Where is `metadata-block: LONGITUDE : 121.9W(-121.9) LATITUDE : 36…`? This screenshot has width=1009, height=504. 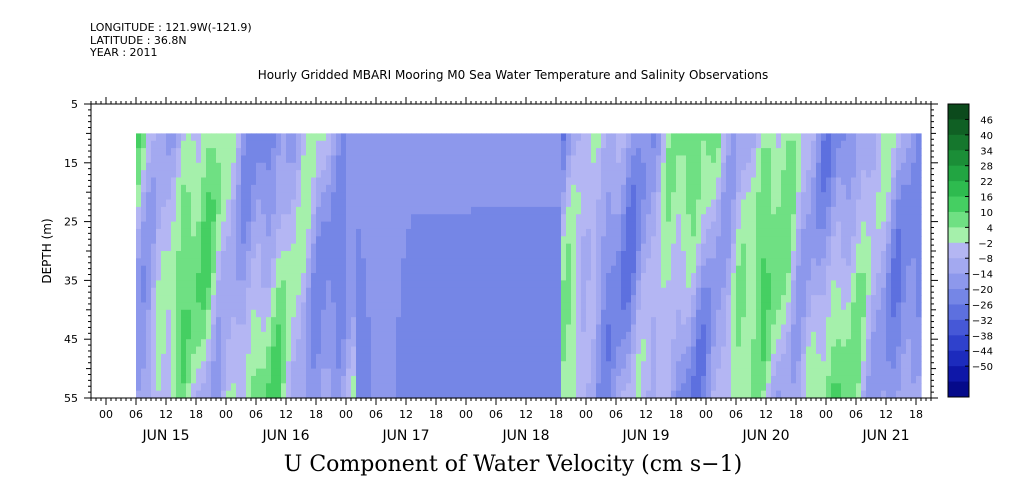
metadata-block: LONGITUDE : 121.9W(-121.9) LATITUDE : 36… is located at coordinates (171, 40).